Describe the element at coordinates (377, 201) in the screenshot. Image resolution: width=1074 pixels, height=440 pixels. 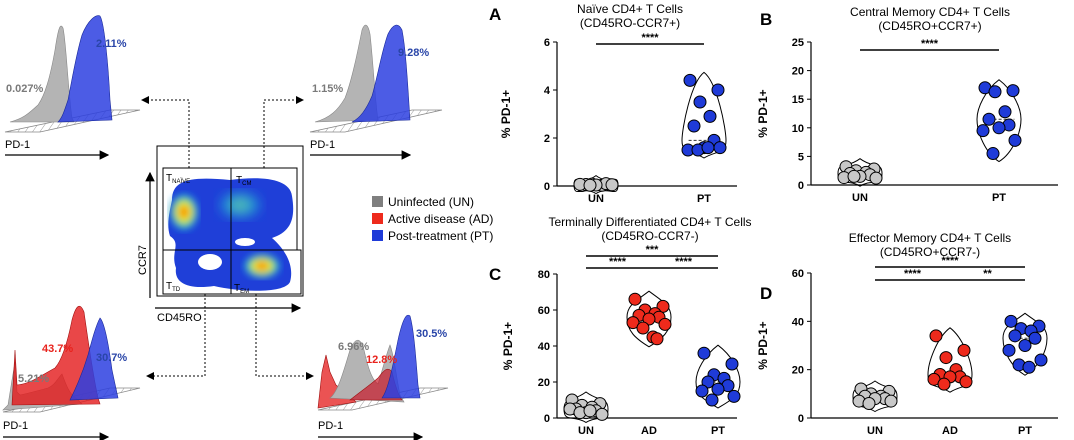
I see `legend-swatch-un` at that location.